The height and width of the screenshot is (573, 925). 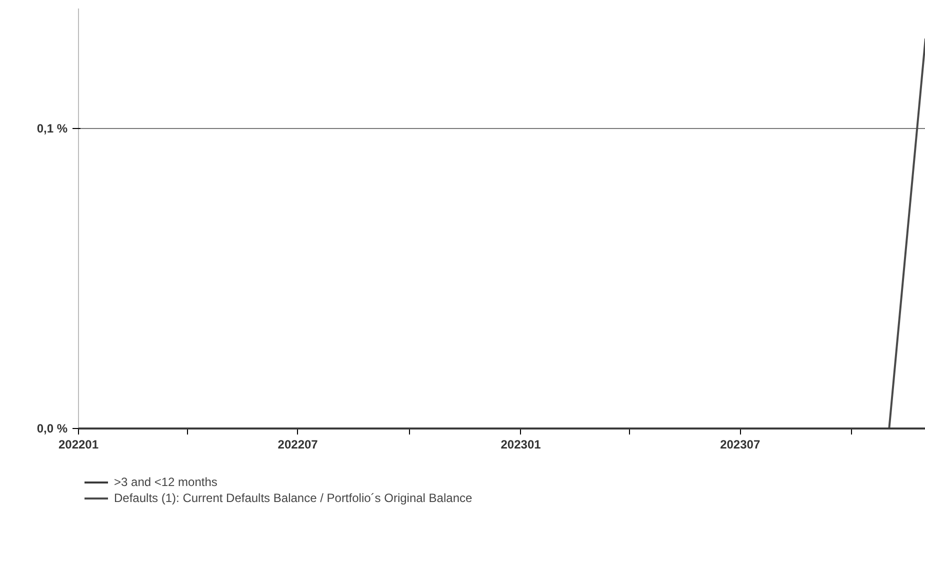 What do you see at coordinates (166, 482) in the screenshot?
I see `legend-label: >3 and <12 months` at bounding box center [166, 482].